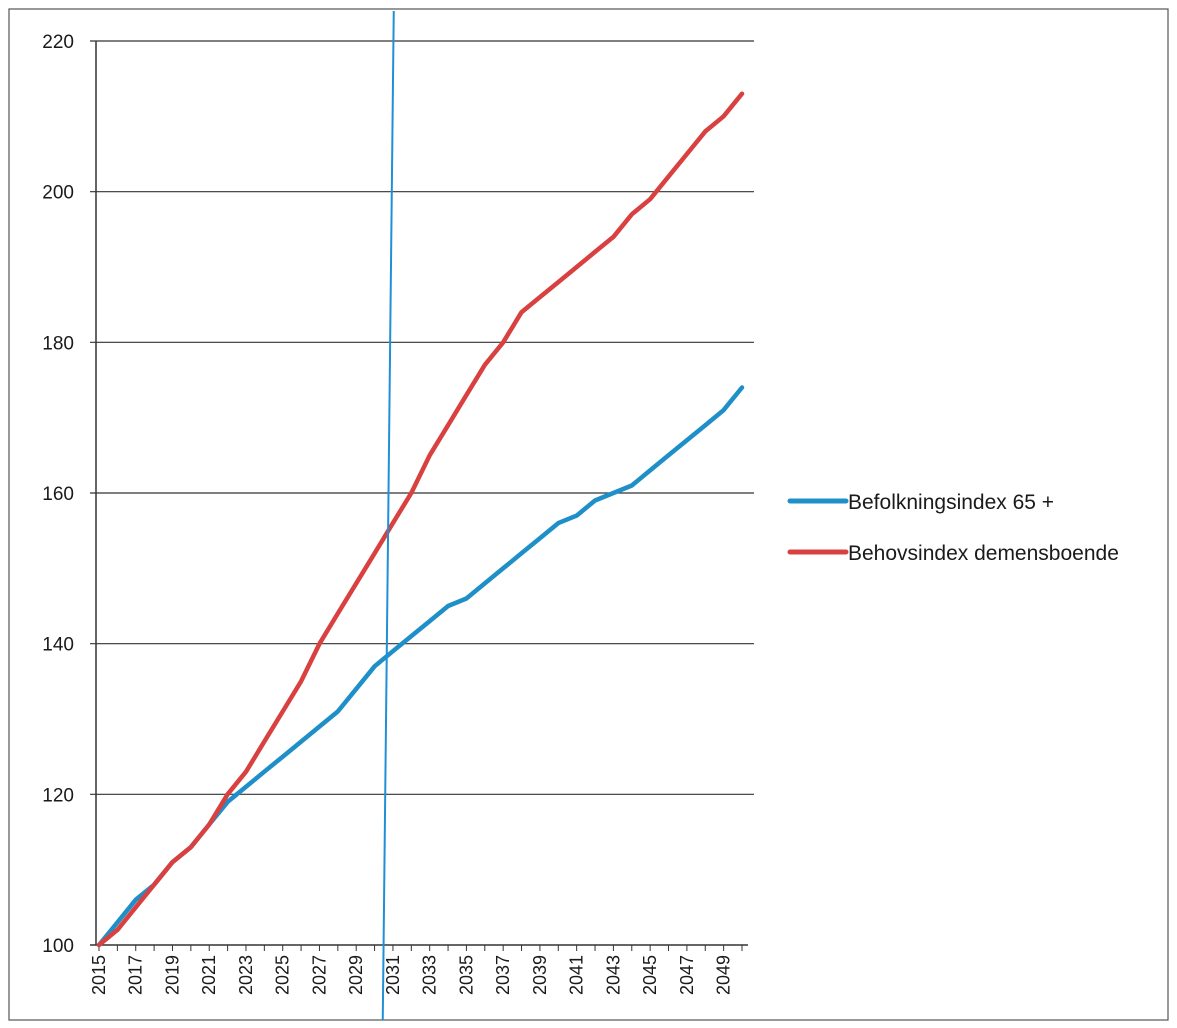  What do you see at coordinates (577, 975) in the screenshot?
I see `x-tick-label-2041: 2041` at bounding box center [577, 975].